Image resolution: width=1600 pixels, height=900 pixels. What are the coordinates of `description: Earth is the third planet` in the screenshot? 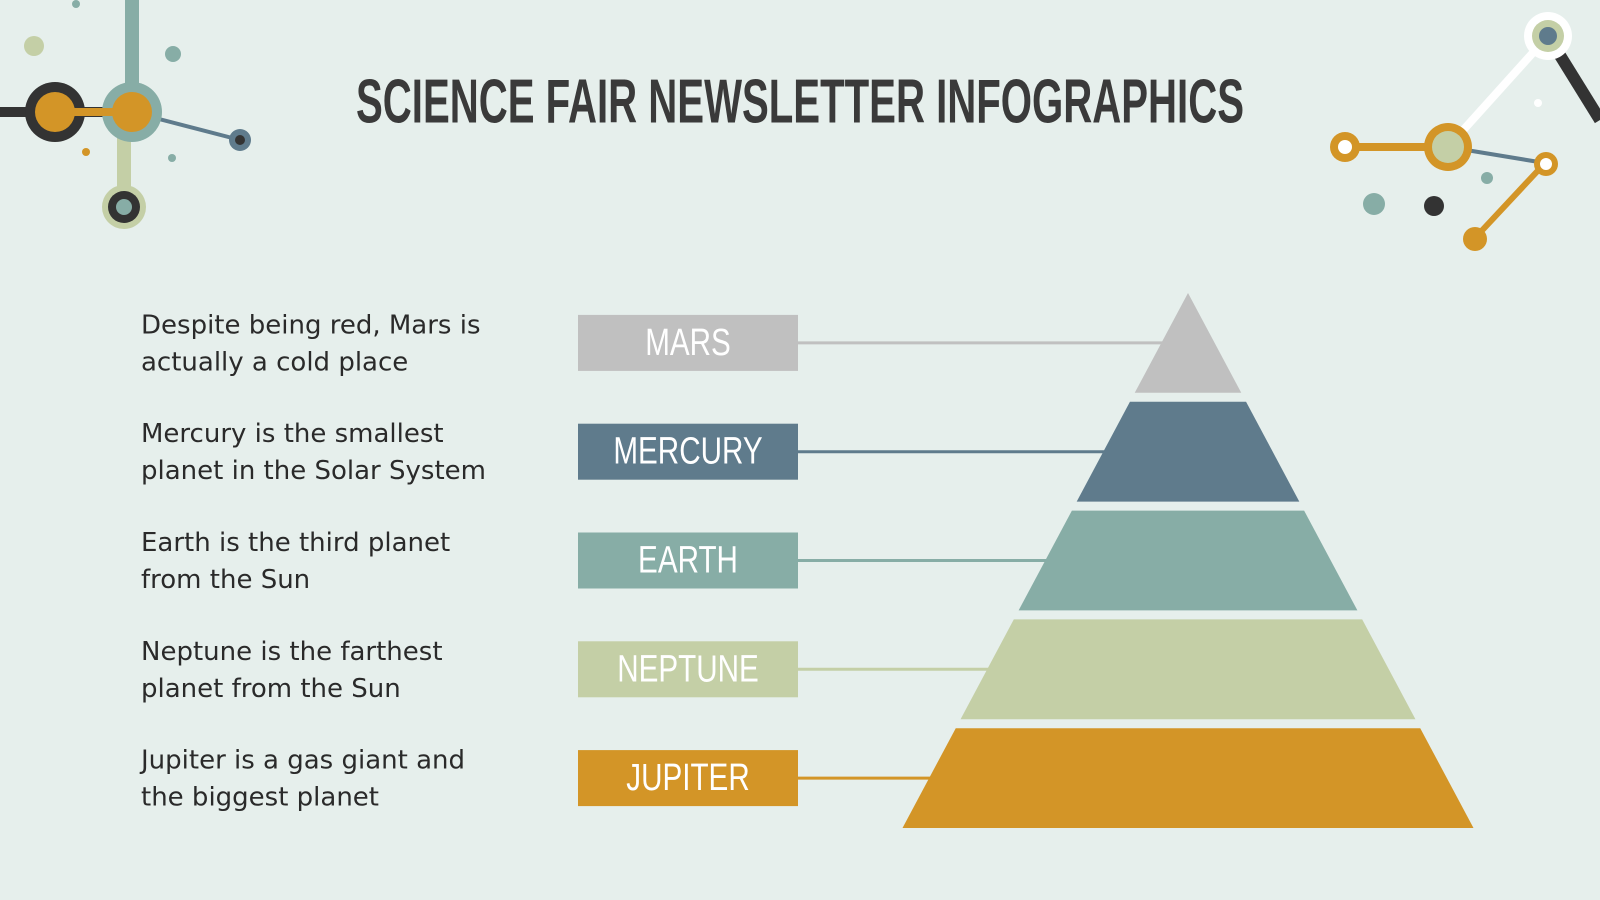 It's located at (295, 543).